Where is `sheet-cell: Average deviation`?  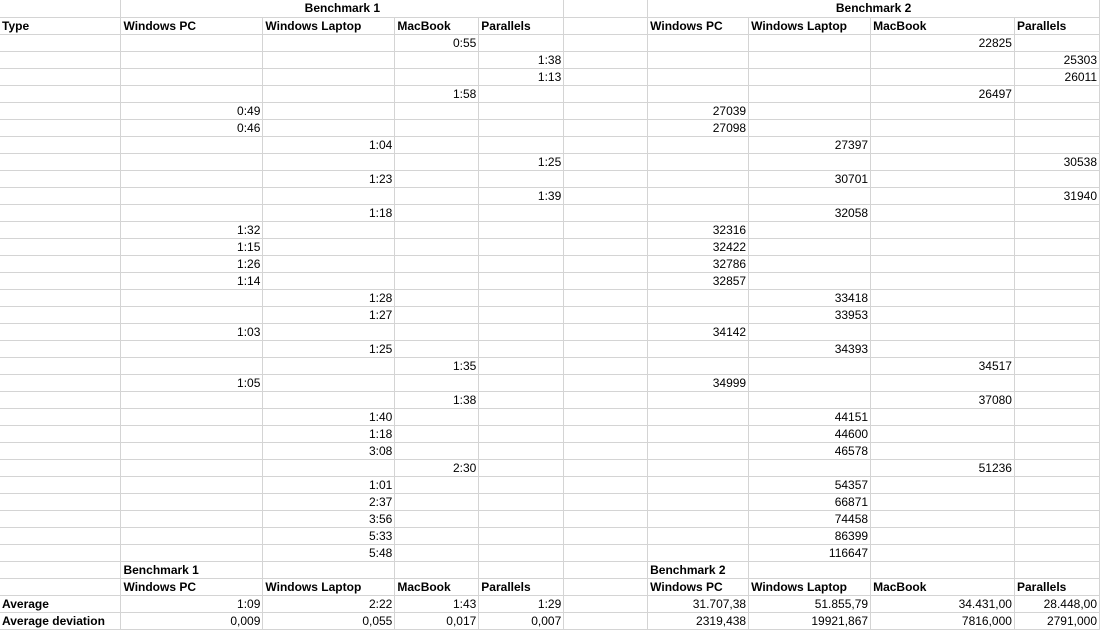 sheet-cell: Average deviation is located at coordinates (61, 621).